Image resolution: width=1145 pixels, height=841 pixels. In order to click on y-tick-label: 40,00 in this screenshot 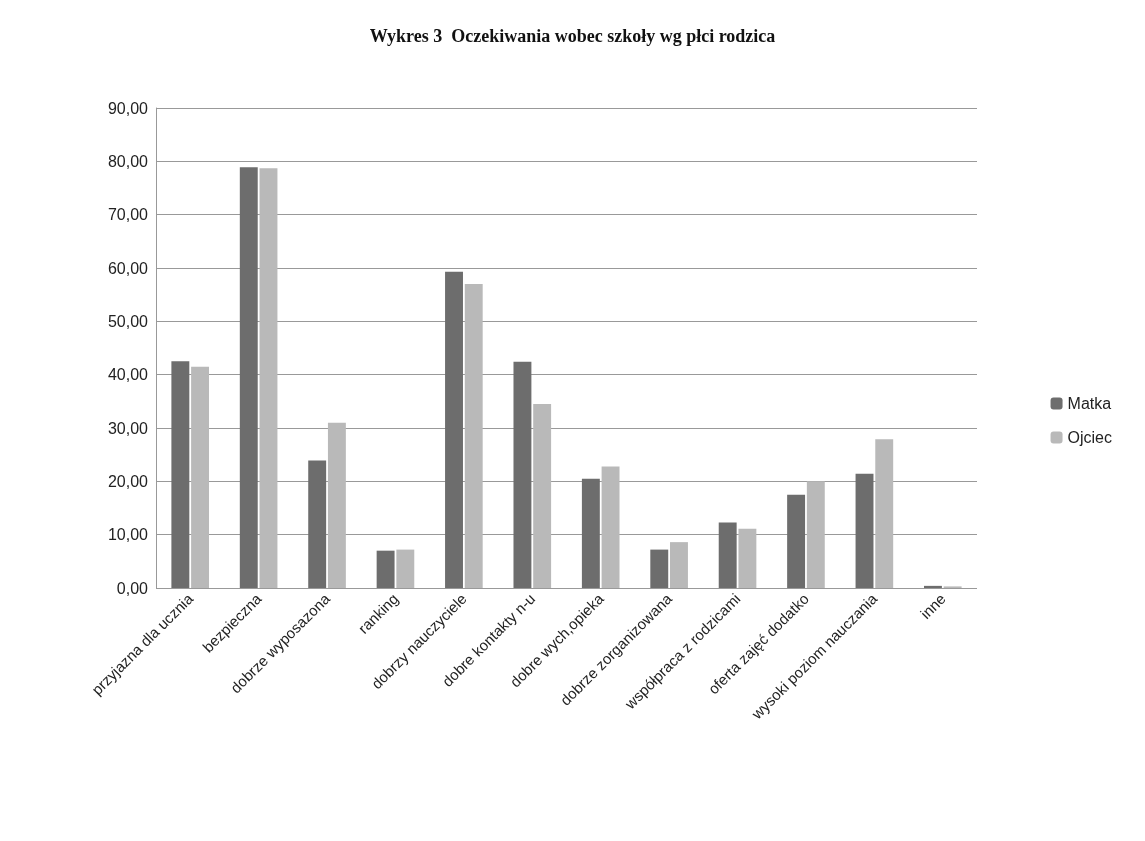, I will do `click(128, 375)`.